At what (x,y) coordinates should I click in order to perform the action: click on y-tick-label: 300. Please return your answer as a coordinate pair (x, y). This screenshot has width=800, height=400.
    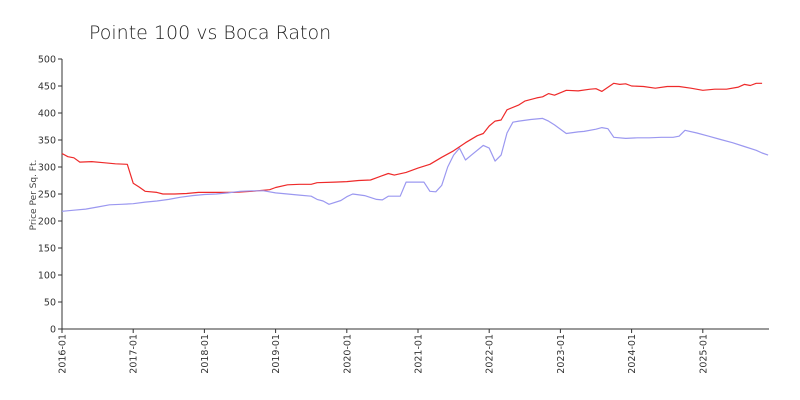
    Looking at the image, I should click on (47, 168).